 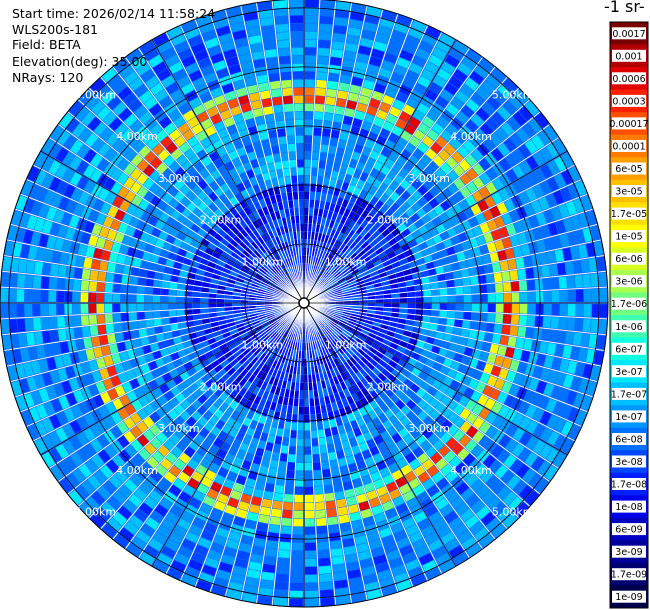 What do you see at coordinates (80, 61) in the screenshot?
I see `elevation-label: Elevation(deg): 35.00` at bounding box center [80, 61].